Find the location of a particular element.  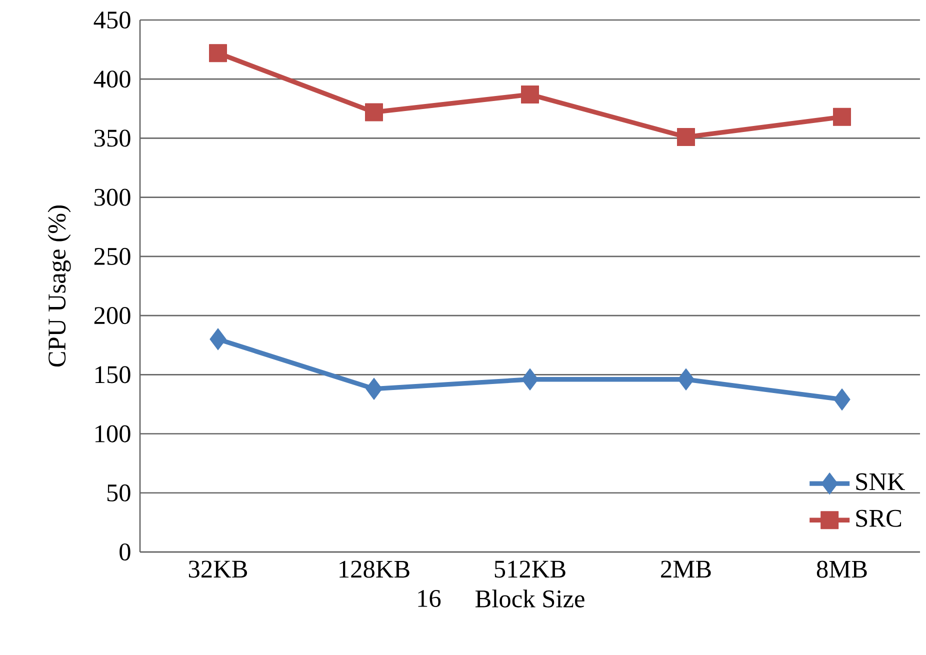

x-tick-label: 32KB is located at coordinates (218, 569).